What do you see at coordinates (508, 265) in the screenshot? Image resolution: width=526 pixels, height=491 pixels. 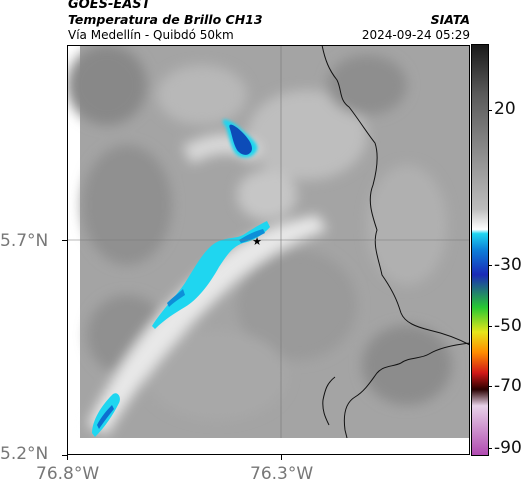 I see `colorbar-label: -30` at bounding box center [508, 265].